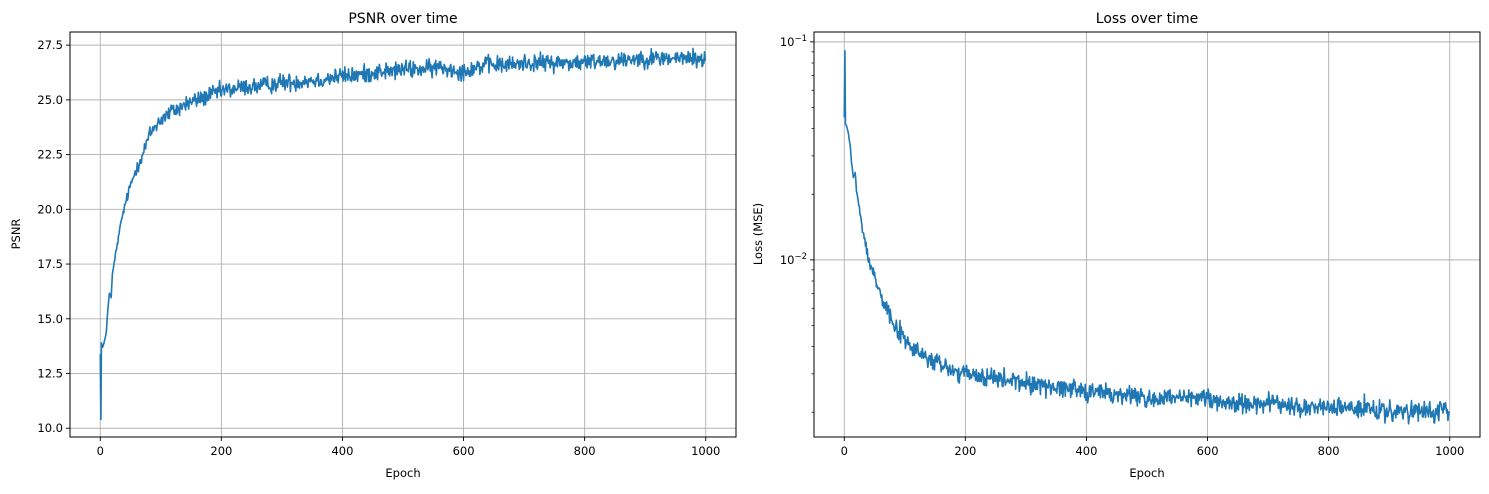  I want to click on psnr-y-label: PSNR, so click(16, 234).